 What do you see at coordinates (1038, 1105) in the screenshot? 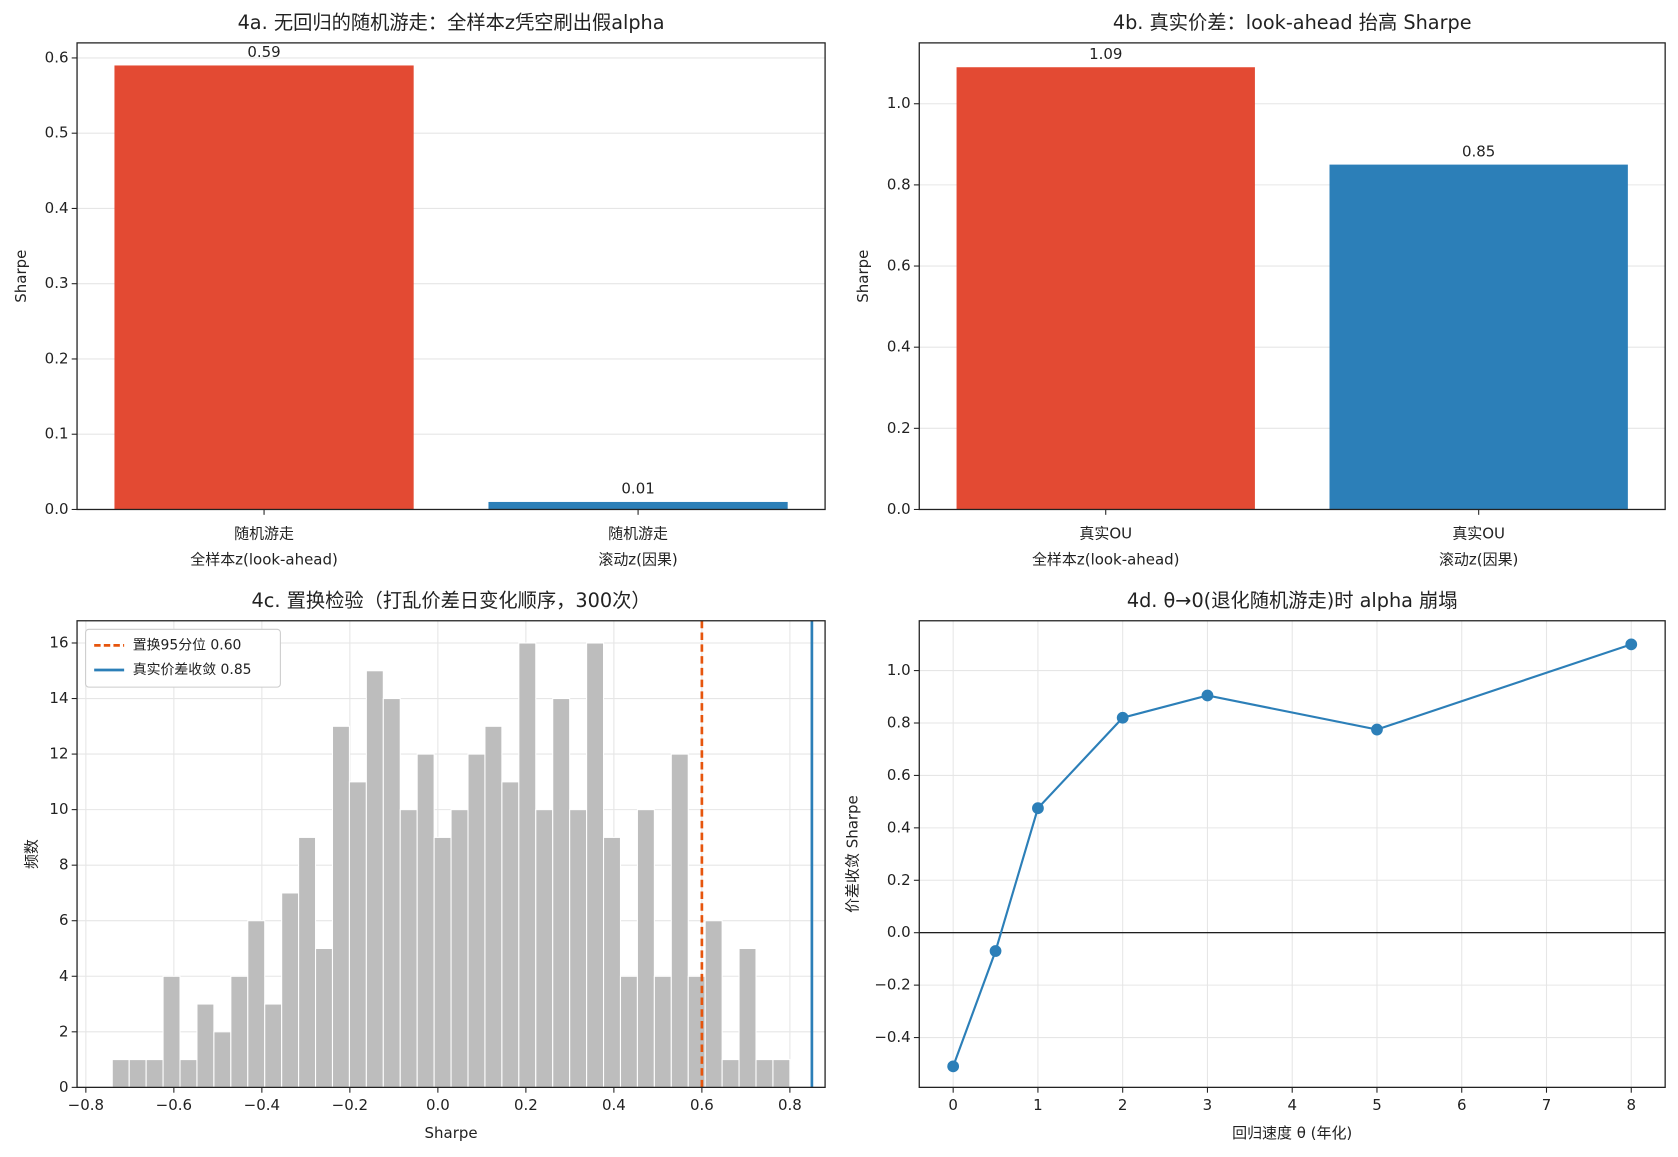
I see `x-tick-label: 1` at bounding box center [1038, 1105].